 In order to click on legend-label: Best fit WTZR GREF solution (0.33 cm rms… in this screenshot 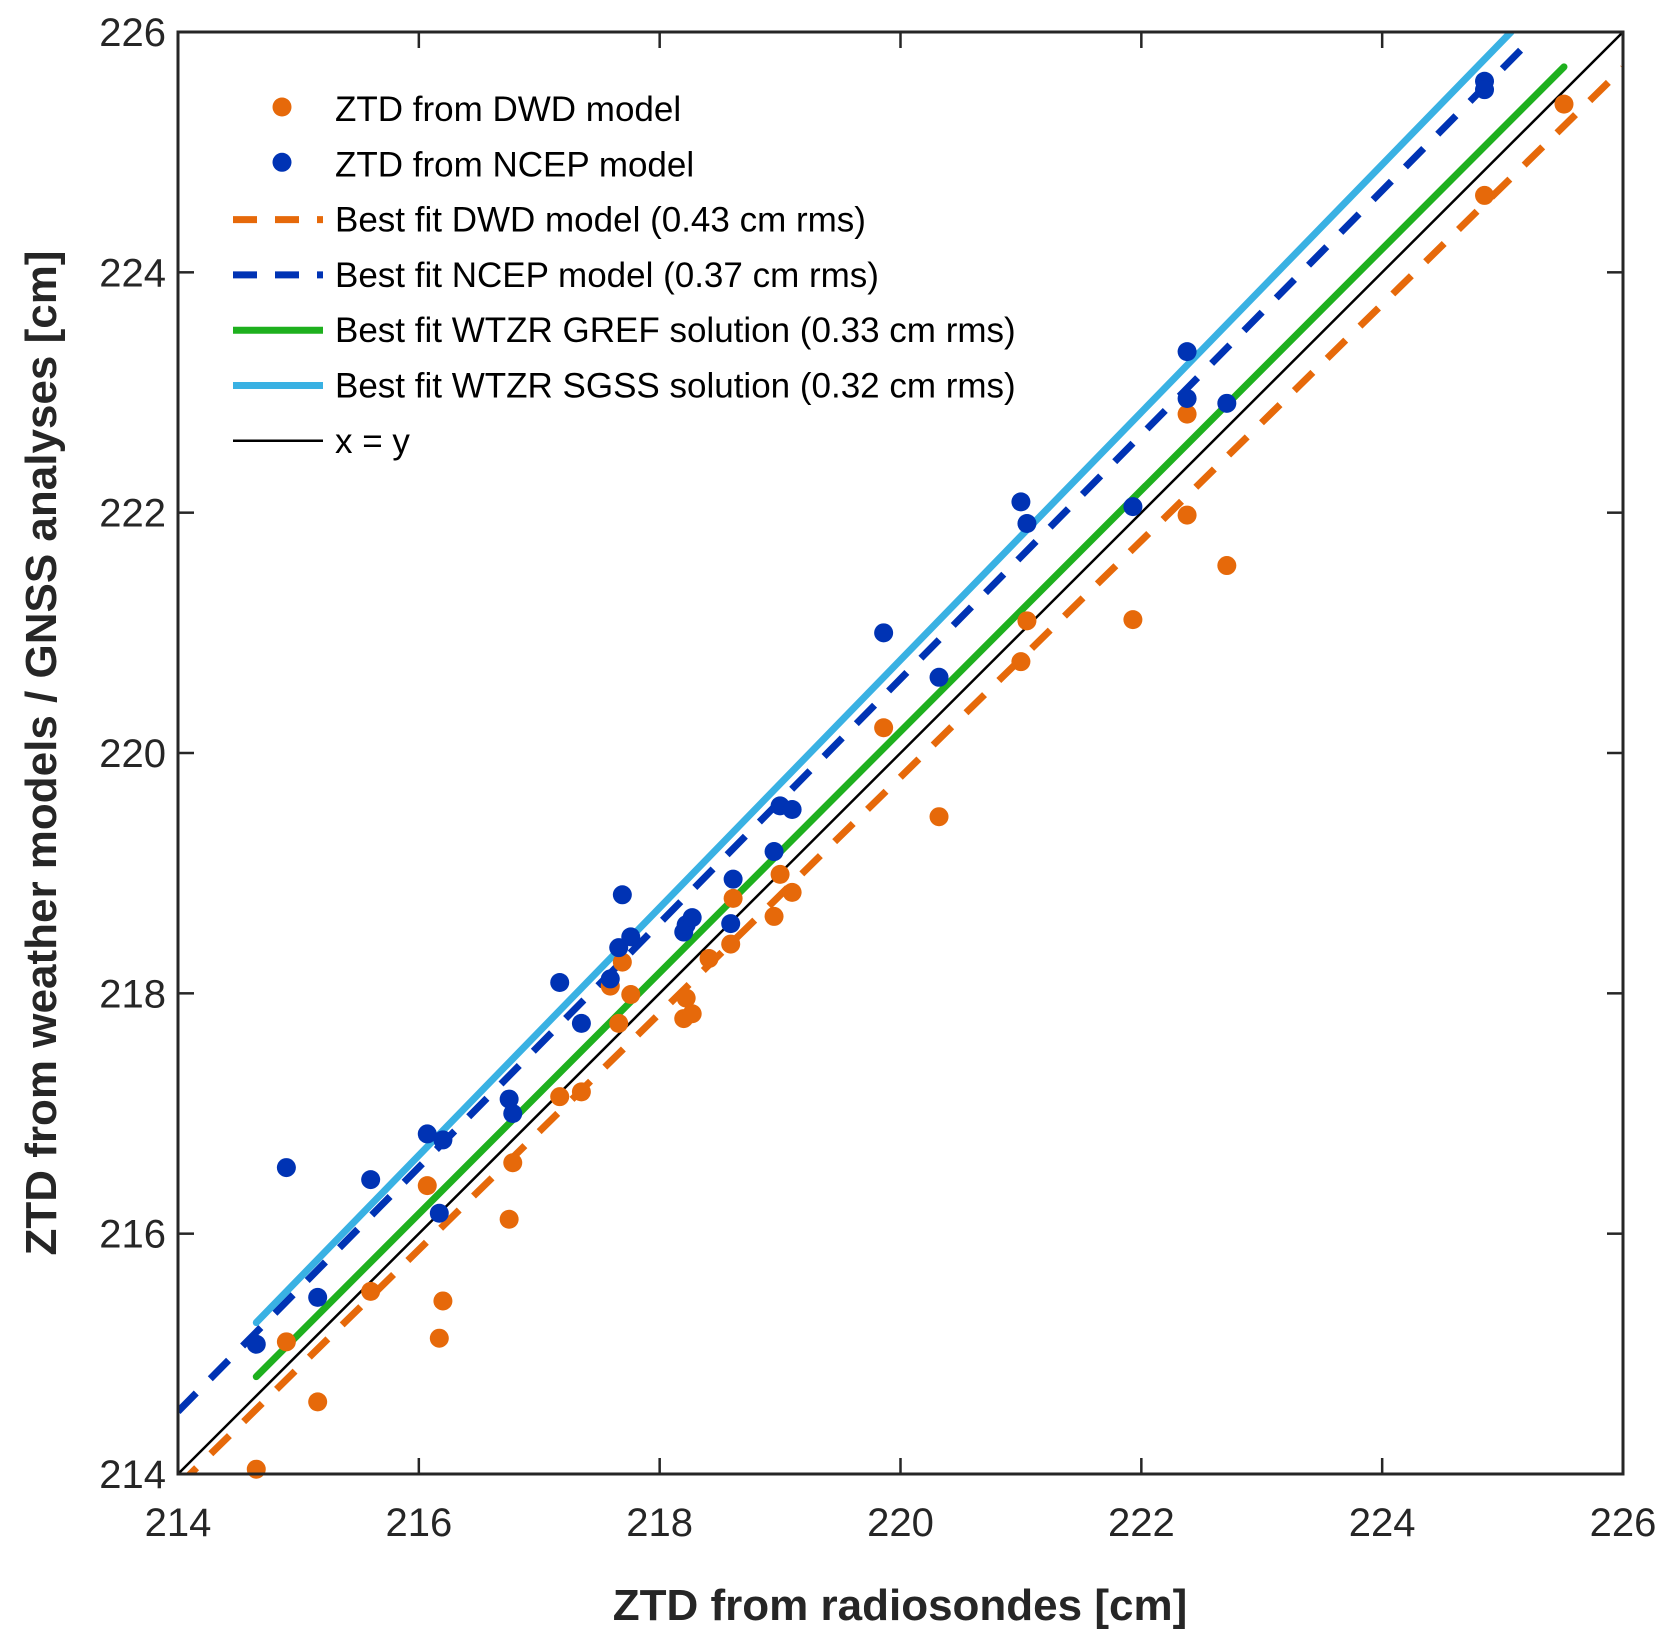, I will do `click(675, 330)`.